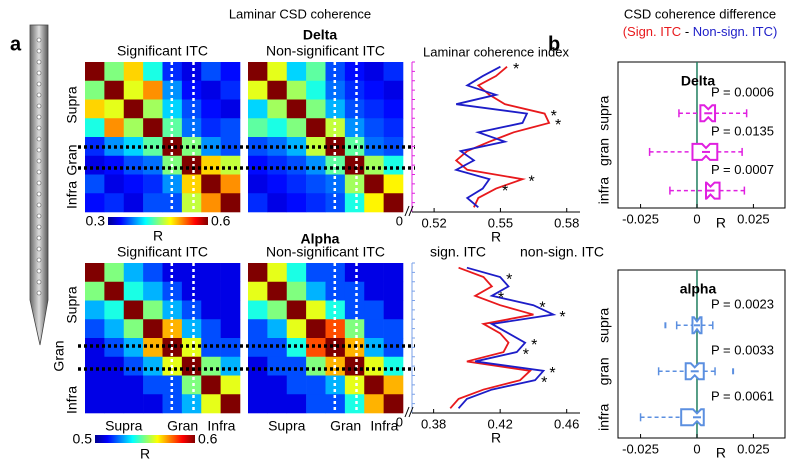  Describe the element at coordinates (701, 354) in the screenshot. I see `plot-frame` at that location.